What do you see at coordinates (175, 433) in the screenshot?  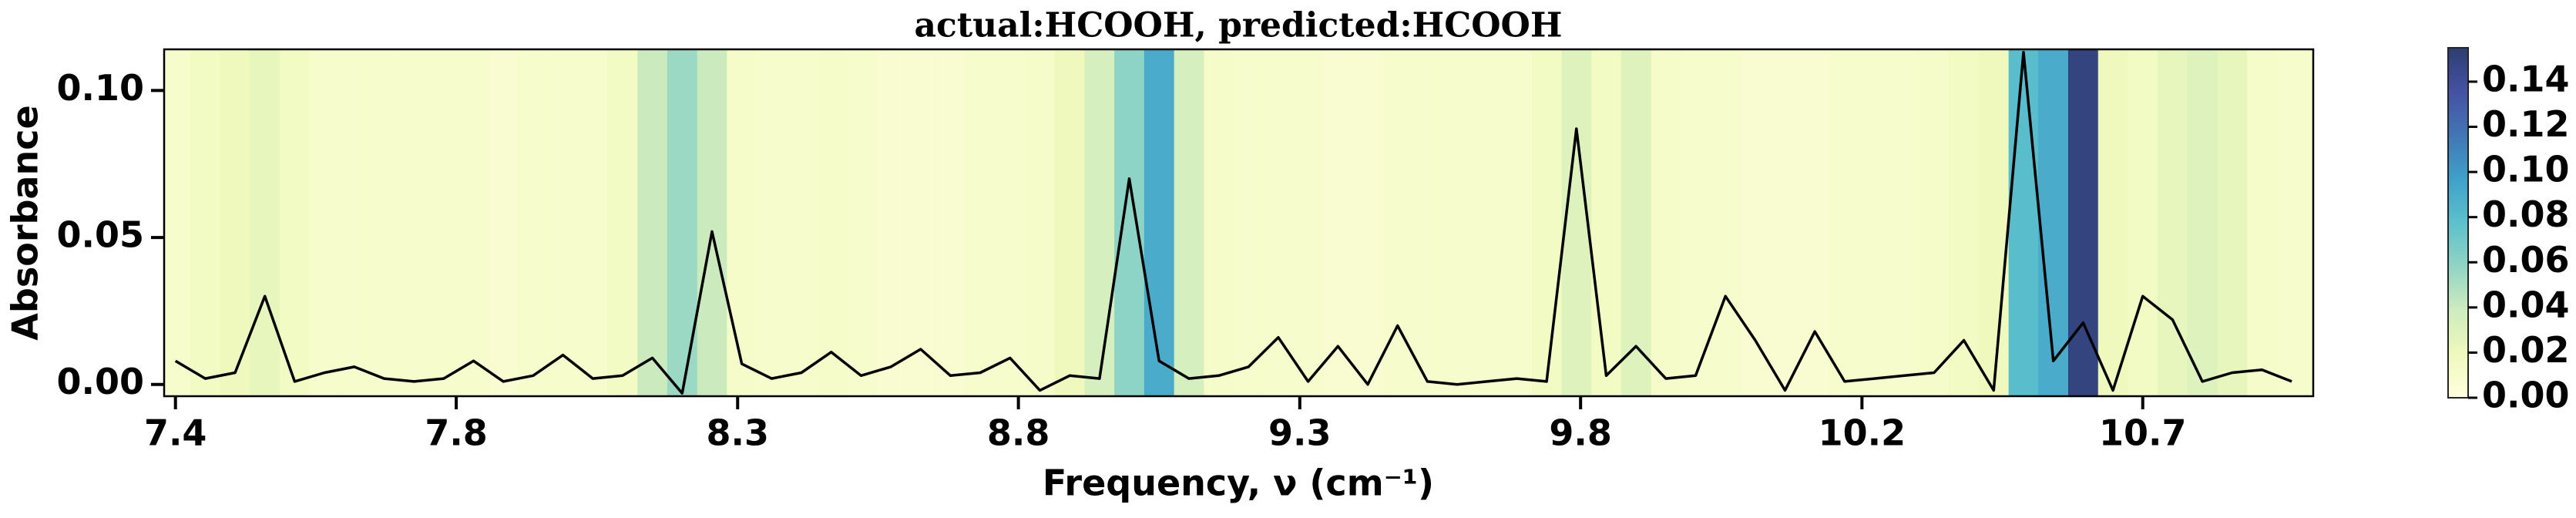 I see `x-tick-label: 7.4` at bounding box center [175, 433].